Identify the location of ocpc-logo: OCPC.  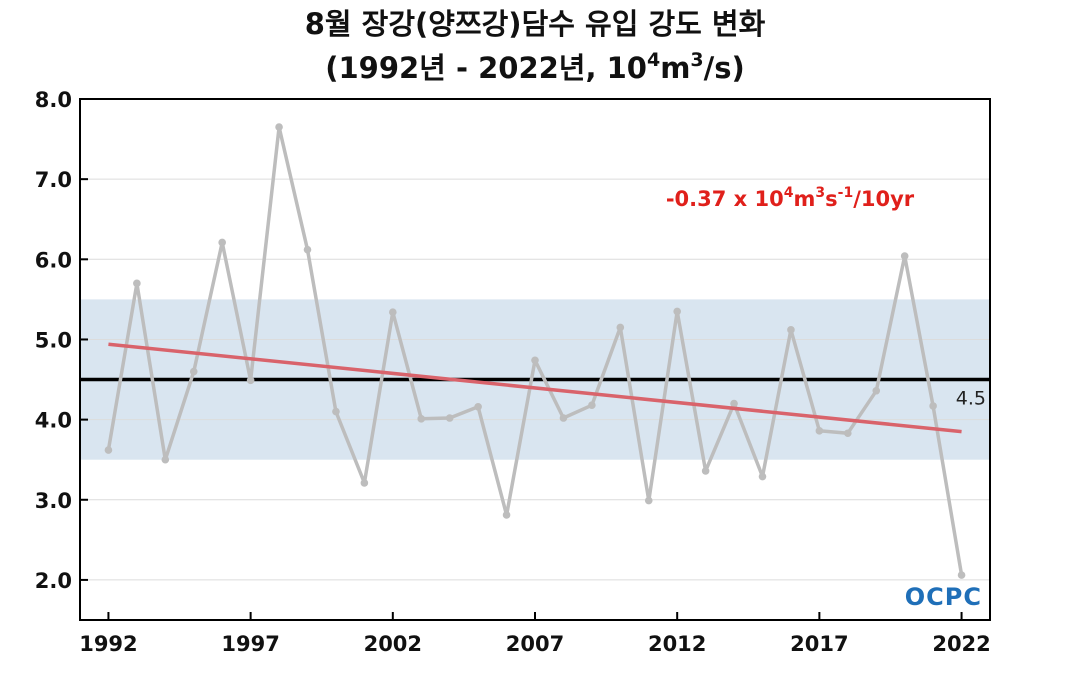
(943, 597).